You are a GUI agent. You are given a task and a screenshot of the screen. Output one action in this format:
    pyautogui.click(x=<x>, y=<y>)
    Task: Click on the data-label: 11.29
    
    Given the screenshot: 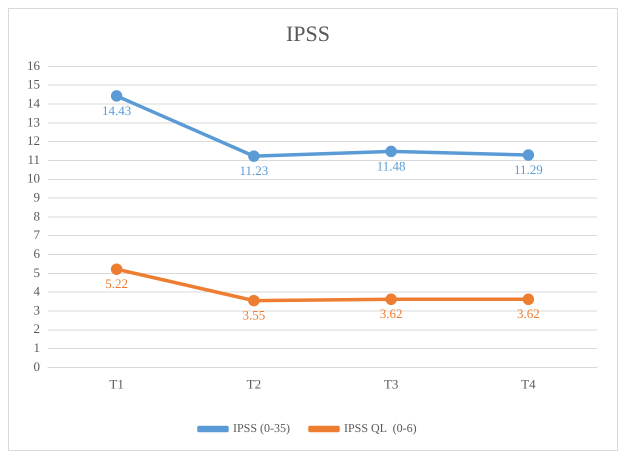 What is the action you would take?
    pyautogui.click(x=528, y=169)
    